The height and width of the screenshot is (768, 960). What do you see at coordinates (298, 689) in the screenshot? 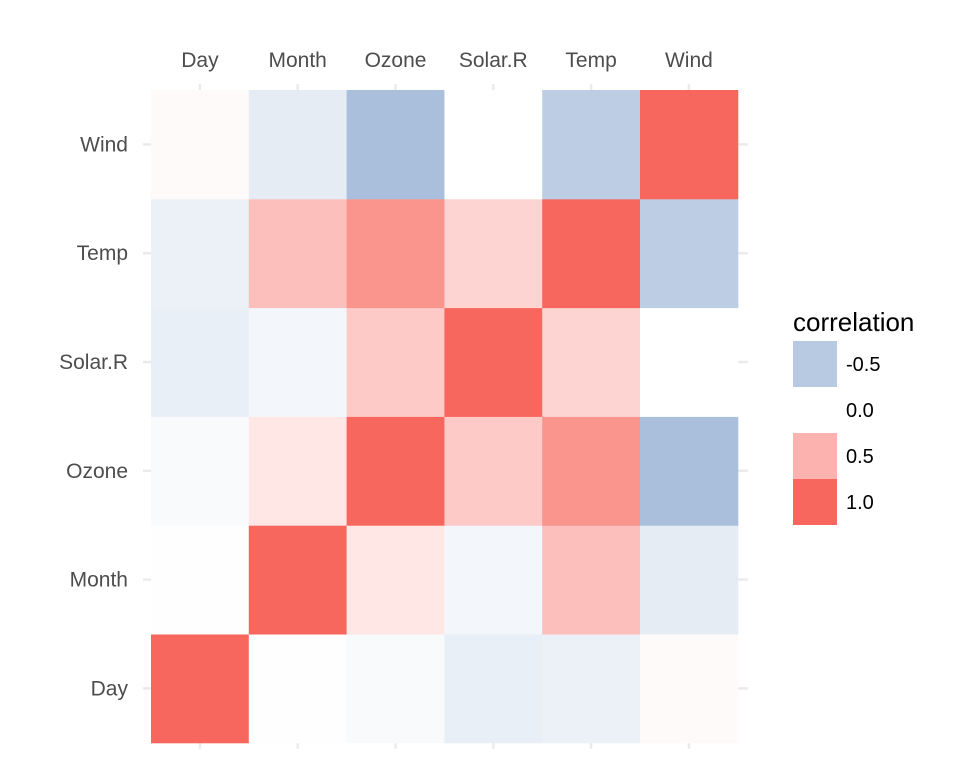
I see `heatmap-cell-day-month` at bounding box center [298, 689].